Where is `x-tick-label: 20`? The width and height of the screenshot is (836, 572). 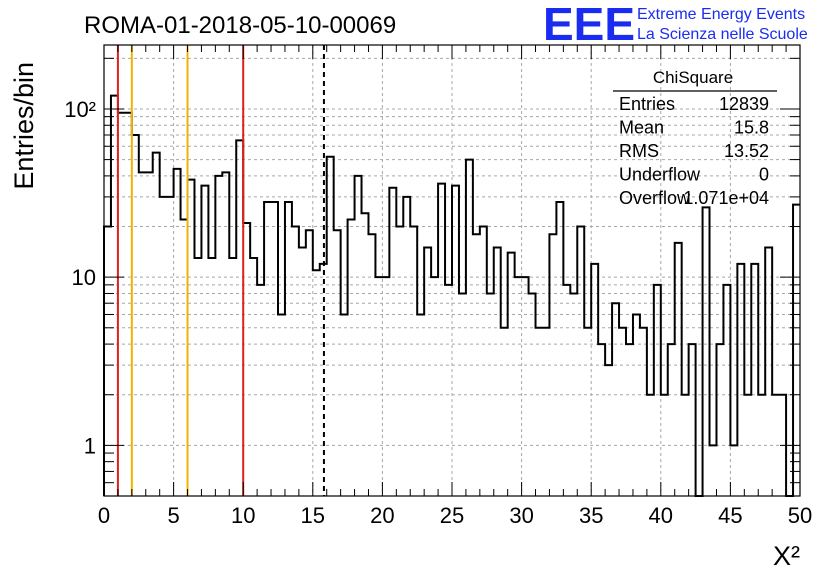
x-tick-label: 20 is located at coordinates (382, 515).